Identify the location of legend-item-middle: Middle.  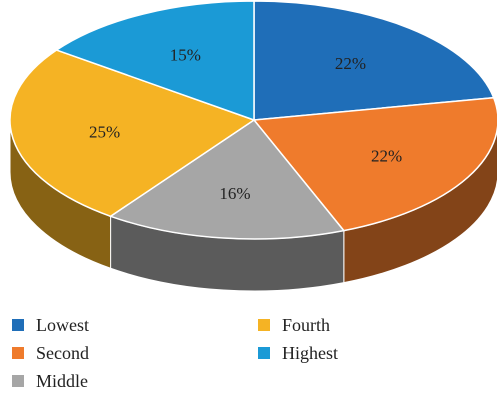
(50, 381).